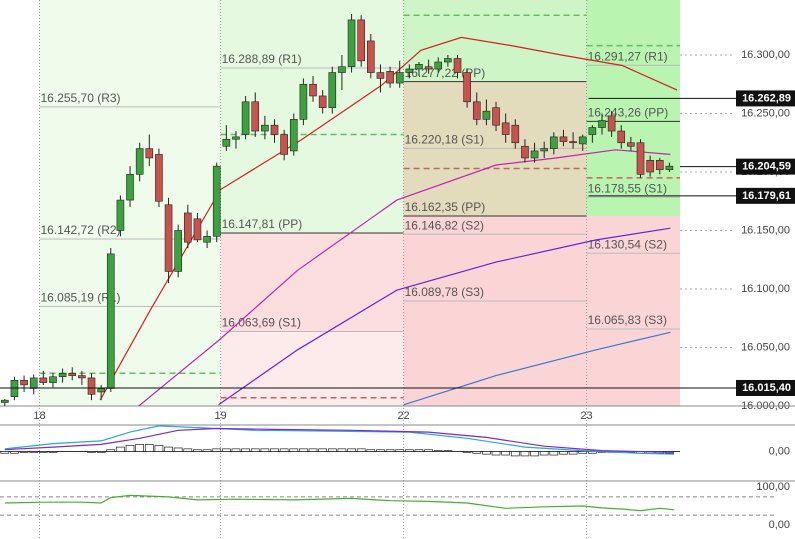 Image resolution: width=795 pixels, height=539 pixels. I want to click on macd-line, so click(339, 440).